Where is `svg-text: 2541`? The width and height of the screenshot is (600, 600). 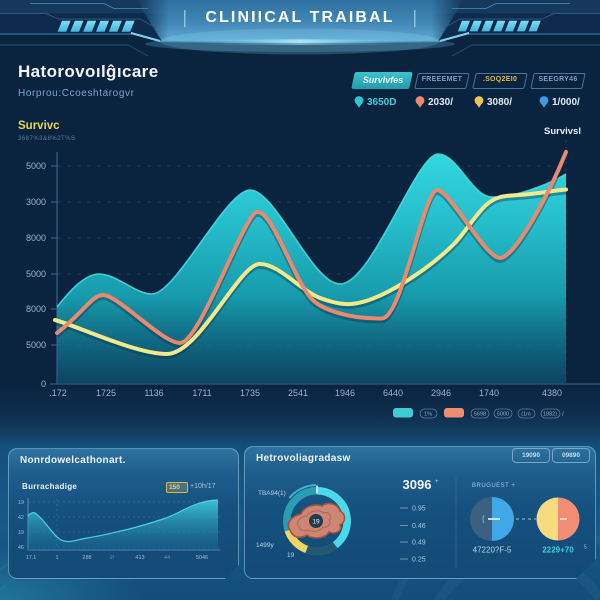
svg-text: 2541 is located at coordinates (298, 393).